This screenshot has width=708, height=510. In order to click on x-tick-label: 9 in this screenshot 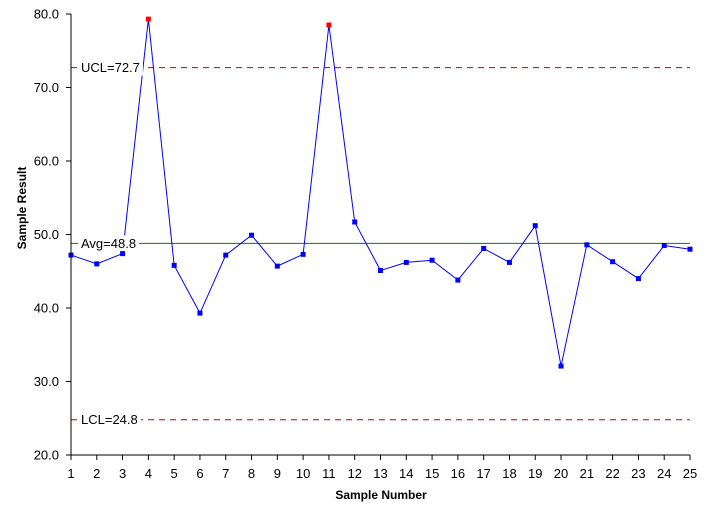, I will do `click(277, 473)`.